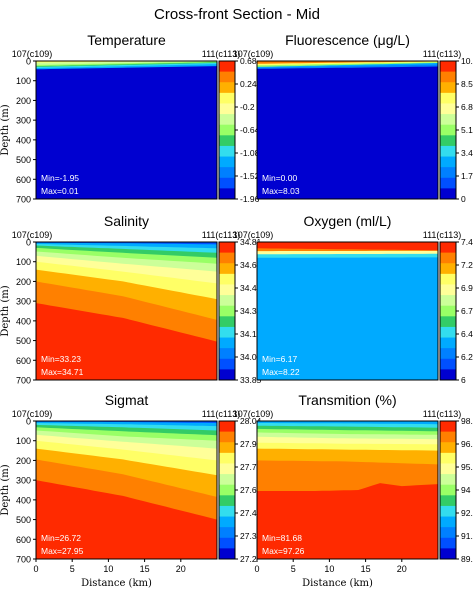 The image size is (473, 604). I want to click on colorbar-tick-label: 27.48, so click(251, 513).